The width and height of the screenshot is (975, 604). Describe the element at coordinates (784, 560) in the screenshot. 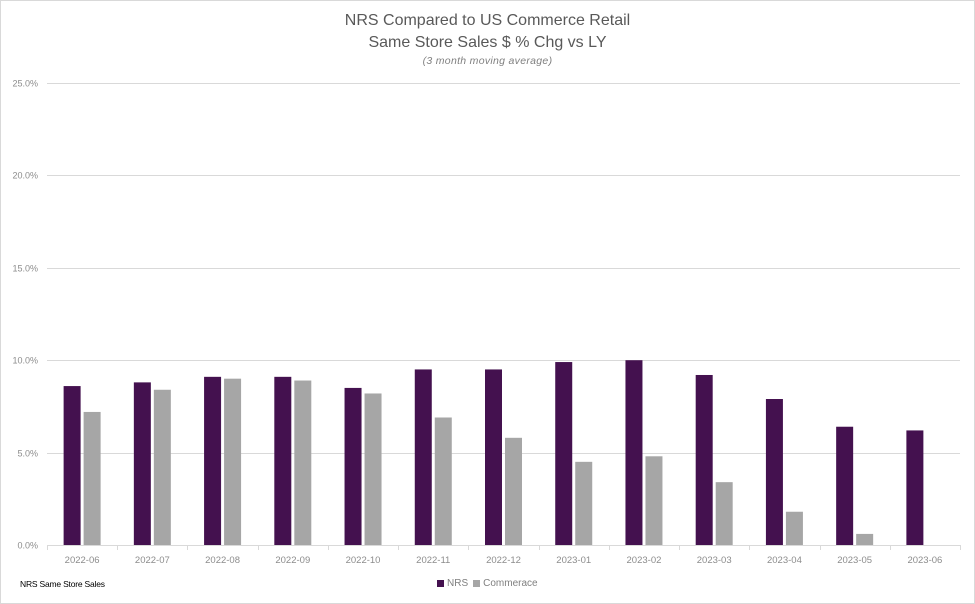

I see `x-tick-label: 2023-04` at that location.